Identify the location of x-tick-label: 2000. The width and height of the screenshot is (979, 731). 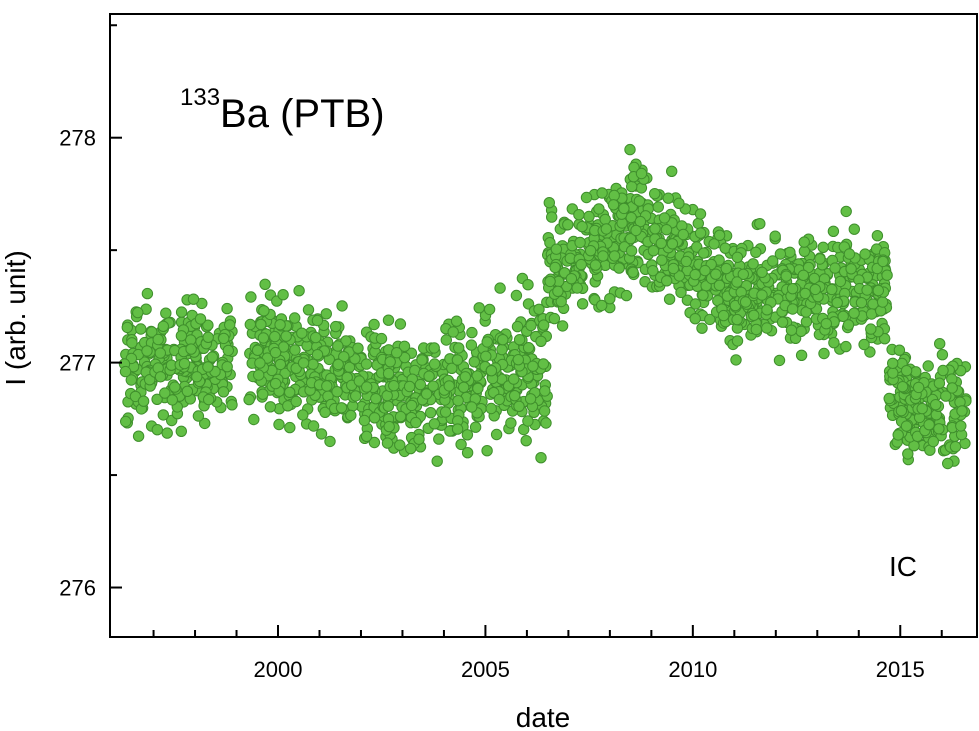
(278, 669).